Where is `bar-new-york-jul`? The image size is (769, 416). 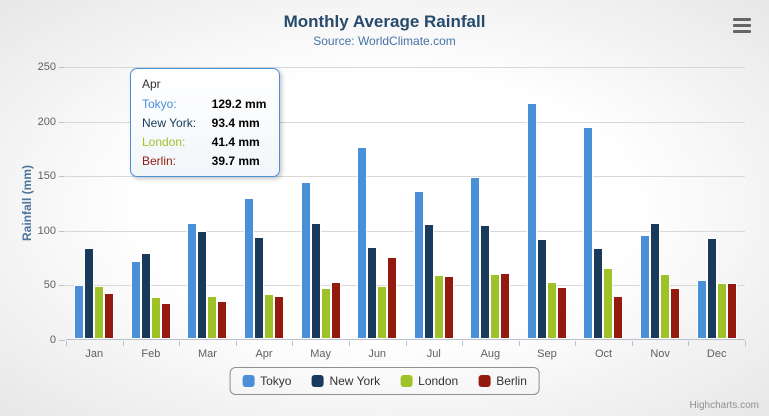 bar-new-york-jul is located at coordinates (428, 281).